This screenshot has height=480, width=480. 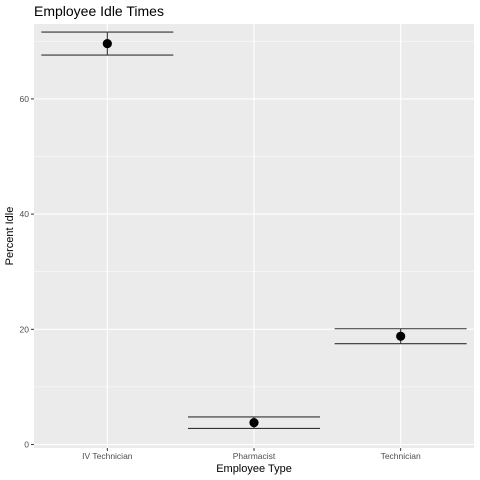 I want to click on x-tick-labels: IV Technician Pharmacist Technician, so click(x=251, y=456).